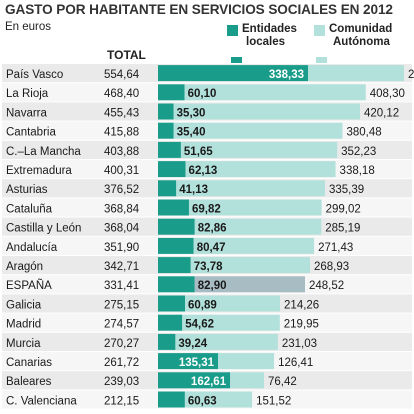 Image resolution: width=414 pixels, height=414 pixels. I want to click on legend-marker-autonomy, so click(321, 60).